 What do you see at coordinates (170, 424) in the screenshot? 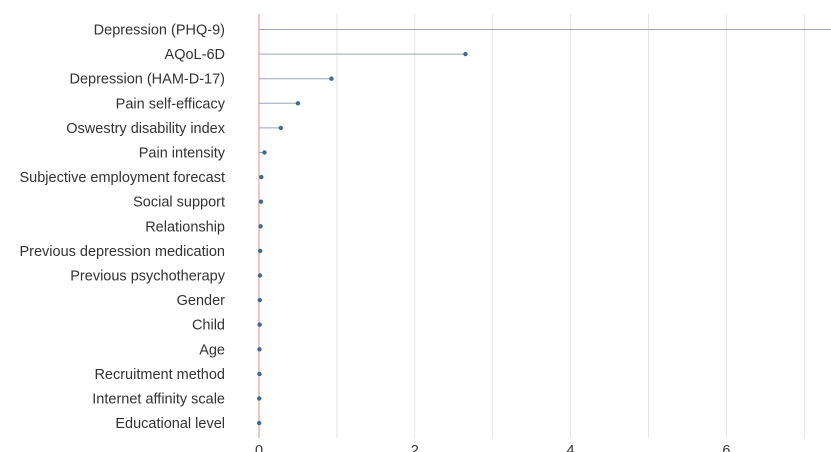
I see `category-label-16: Educational level` at bounding box center [170, 424].